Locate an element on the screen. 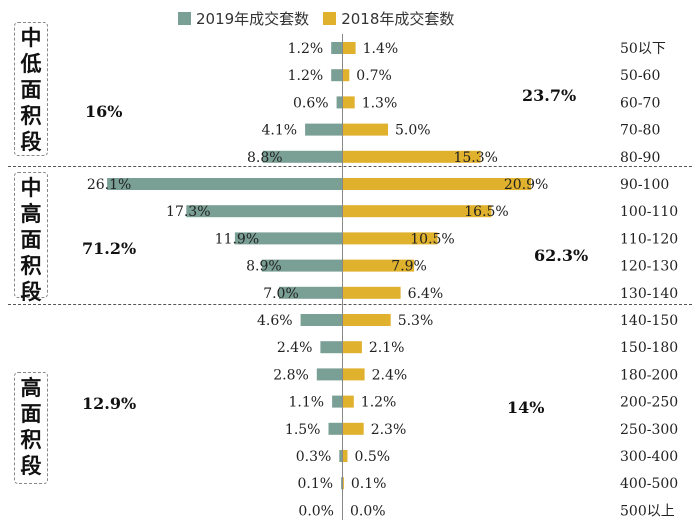 This screenshot has width=700, height=525. category-label-50以下: 50以下 is located at coordinates (643, 49).